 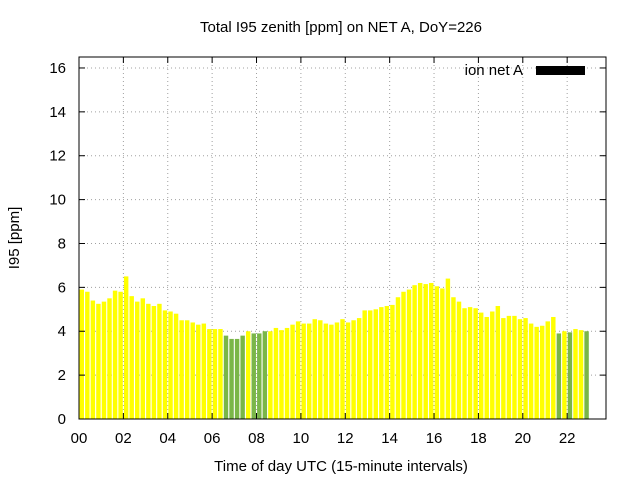 What do you see at coordinates (14, 238) in the screenshot?
I see `y-axis-label: I95 [ppm]` at bounding box center [14, 238].